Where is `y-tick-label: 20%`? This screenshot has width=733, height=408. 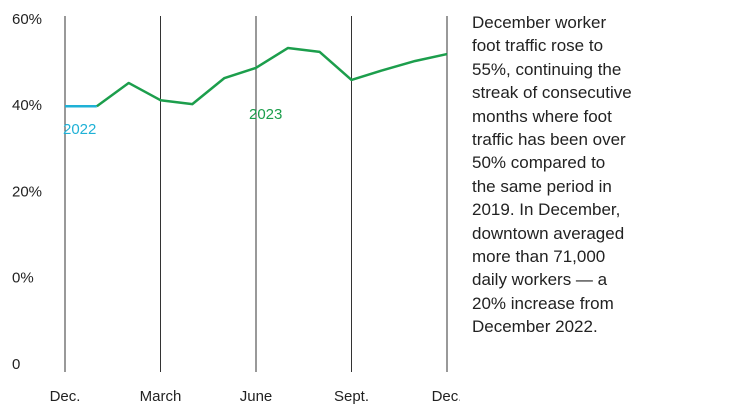 y-tick-label: 20% is located at coordinates (27, 191).